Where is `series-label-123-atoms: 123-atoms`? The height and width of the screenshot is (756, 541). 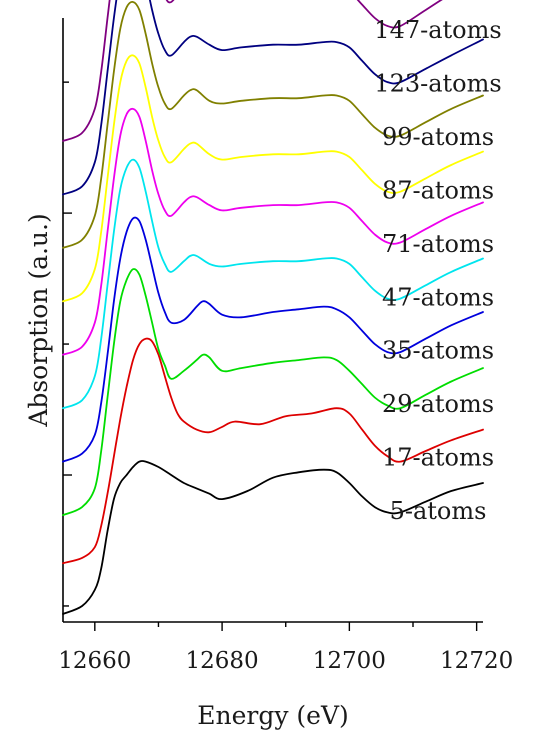
series-label-123-atoms: 123-atoms is located at coordinates (437, 83).